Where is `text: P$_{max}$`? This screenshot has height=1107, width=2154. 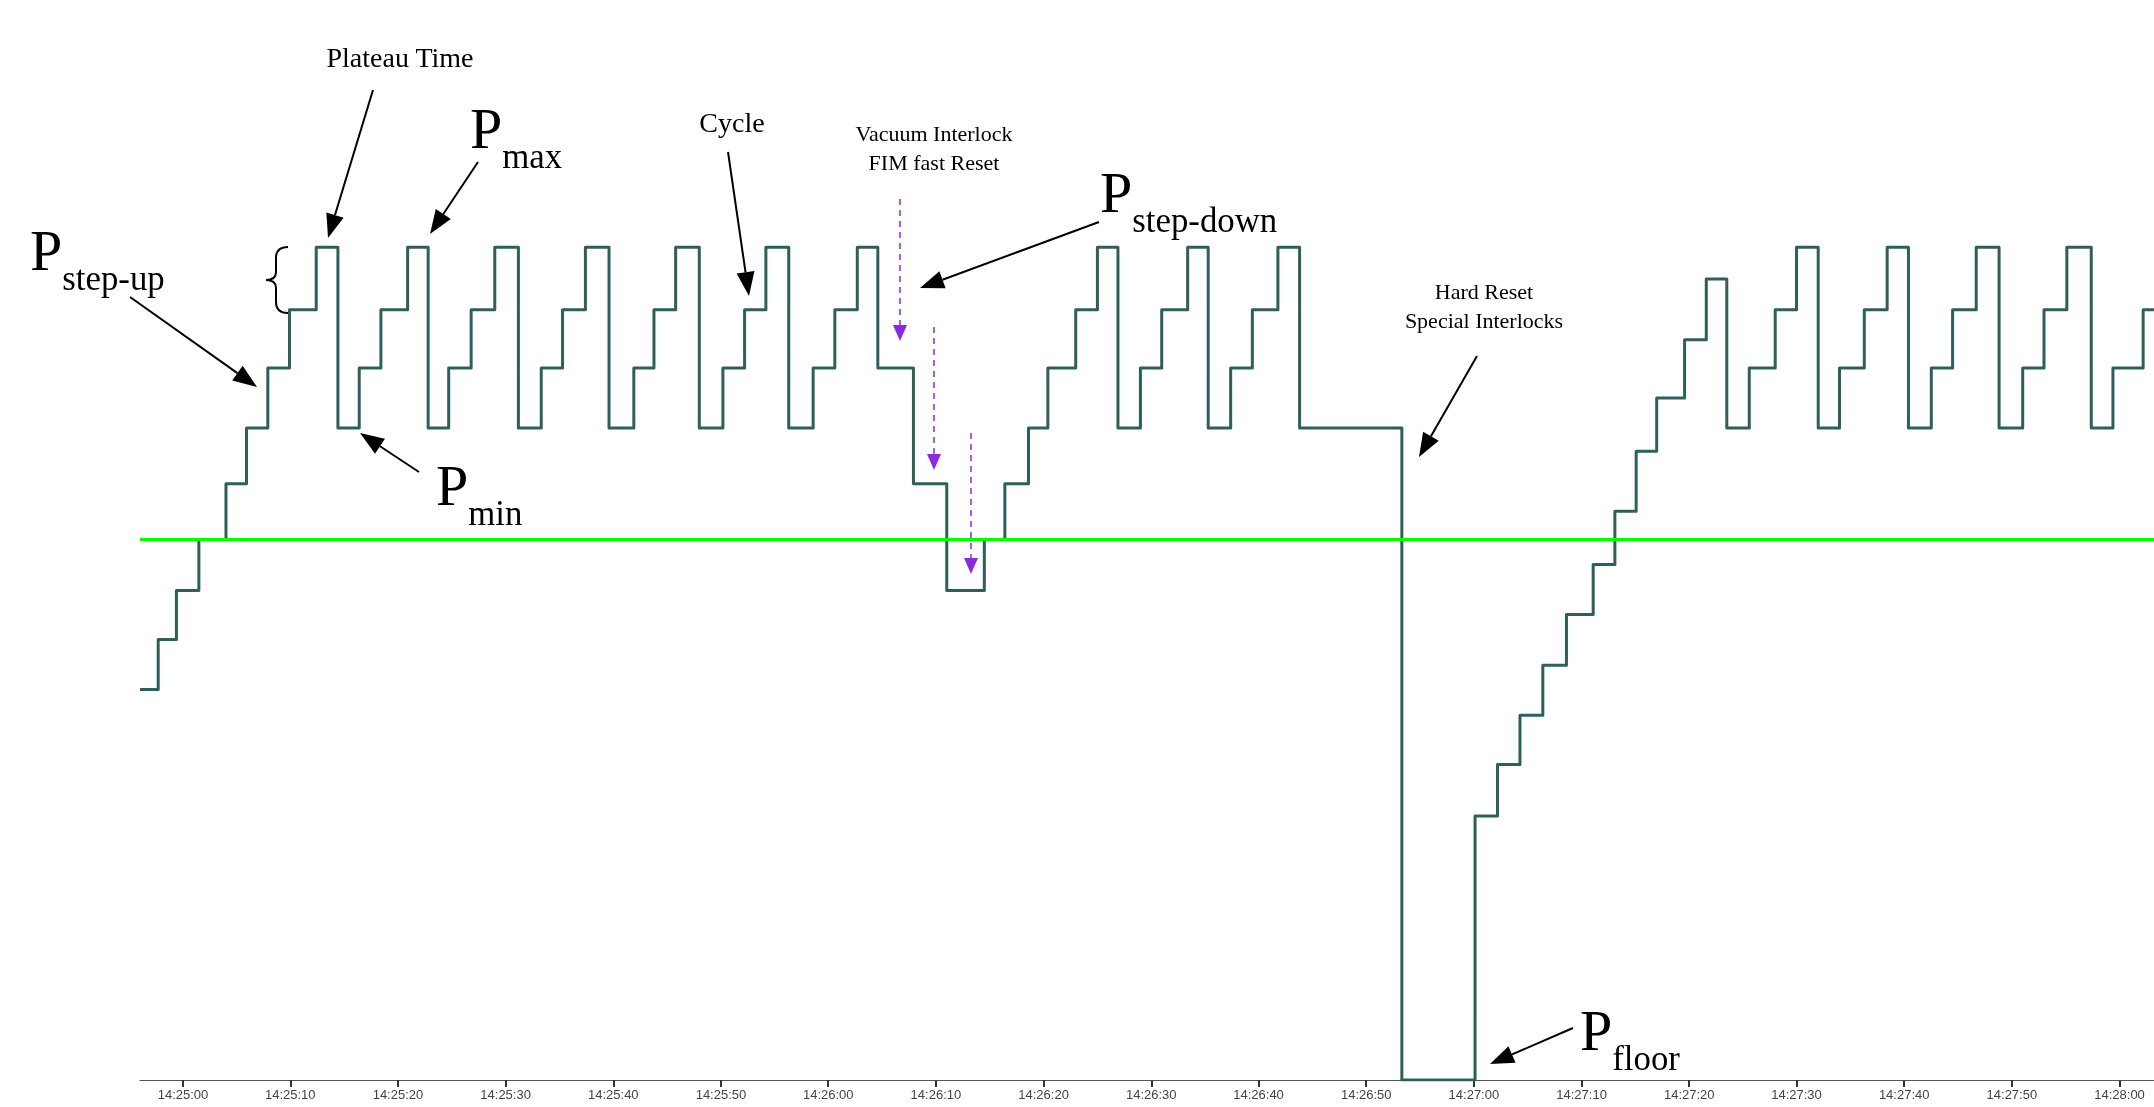 text: P$_{max}$ is located at coordinates (516, 136).